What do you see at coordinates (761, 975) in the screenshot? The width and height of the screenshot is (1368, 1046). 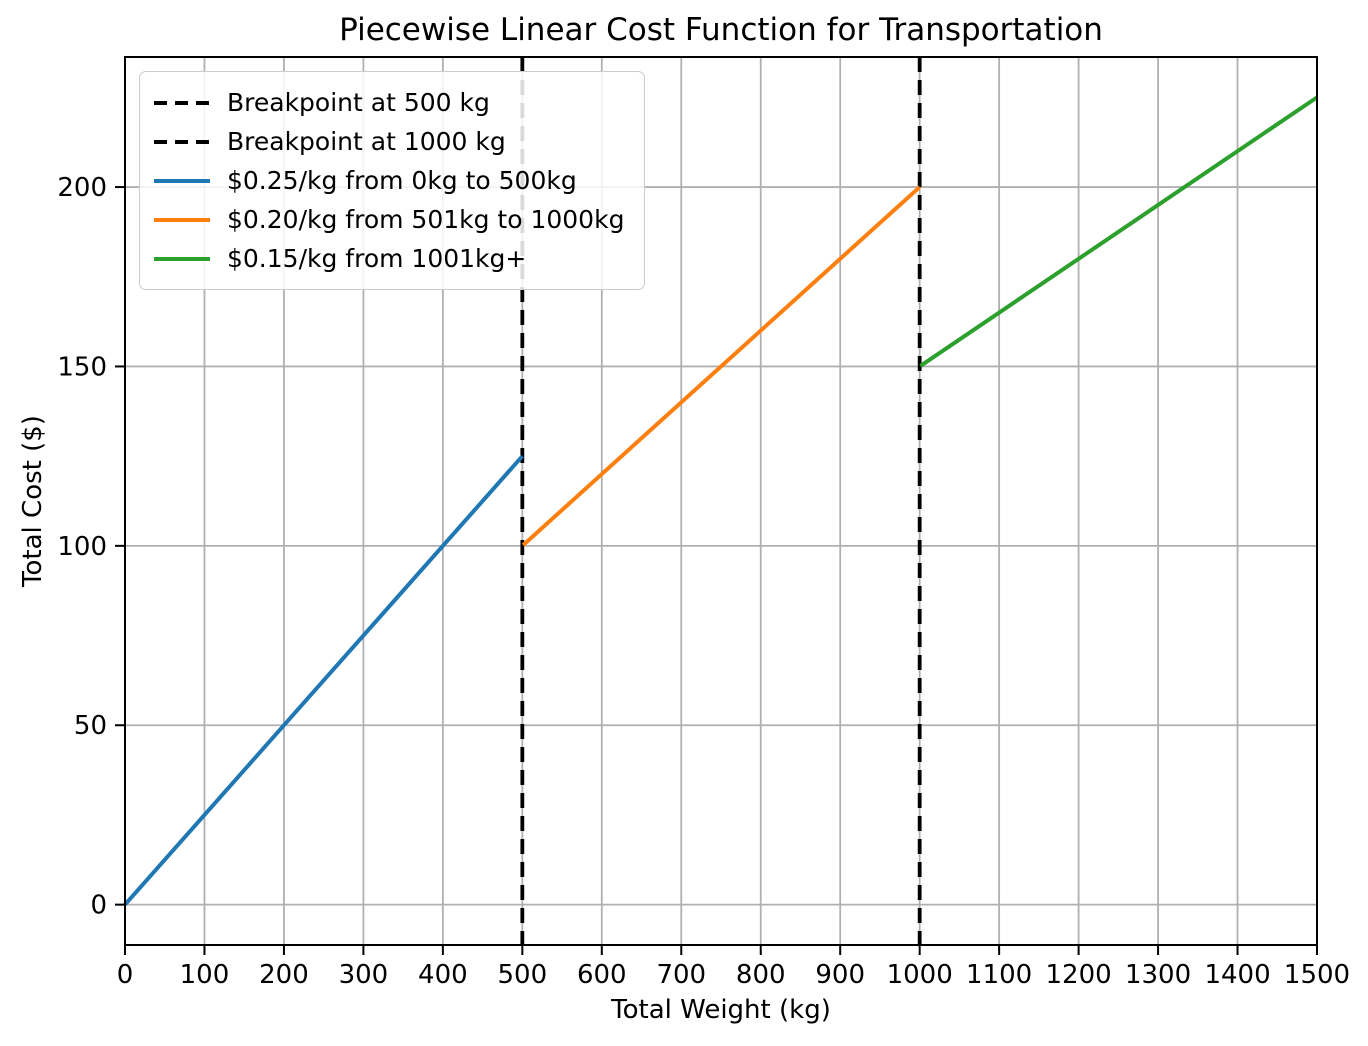 I see `x-tick-label: 800` at bounding box center [761, 975].